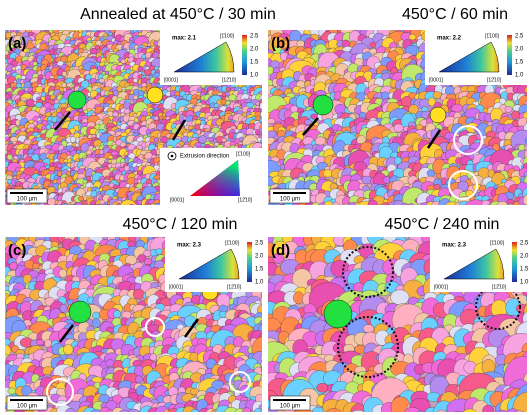  I want to click on ipf-max: max: 2.3, so click(189, 246).